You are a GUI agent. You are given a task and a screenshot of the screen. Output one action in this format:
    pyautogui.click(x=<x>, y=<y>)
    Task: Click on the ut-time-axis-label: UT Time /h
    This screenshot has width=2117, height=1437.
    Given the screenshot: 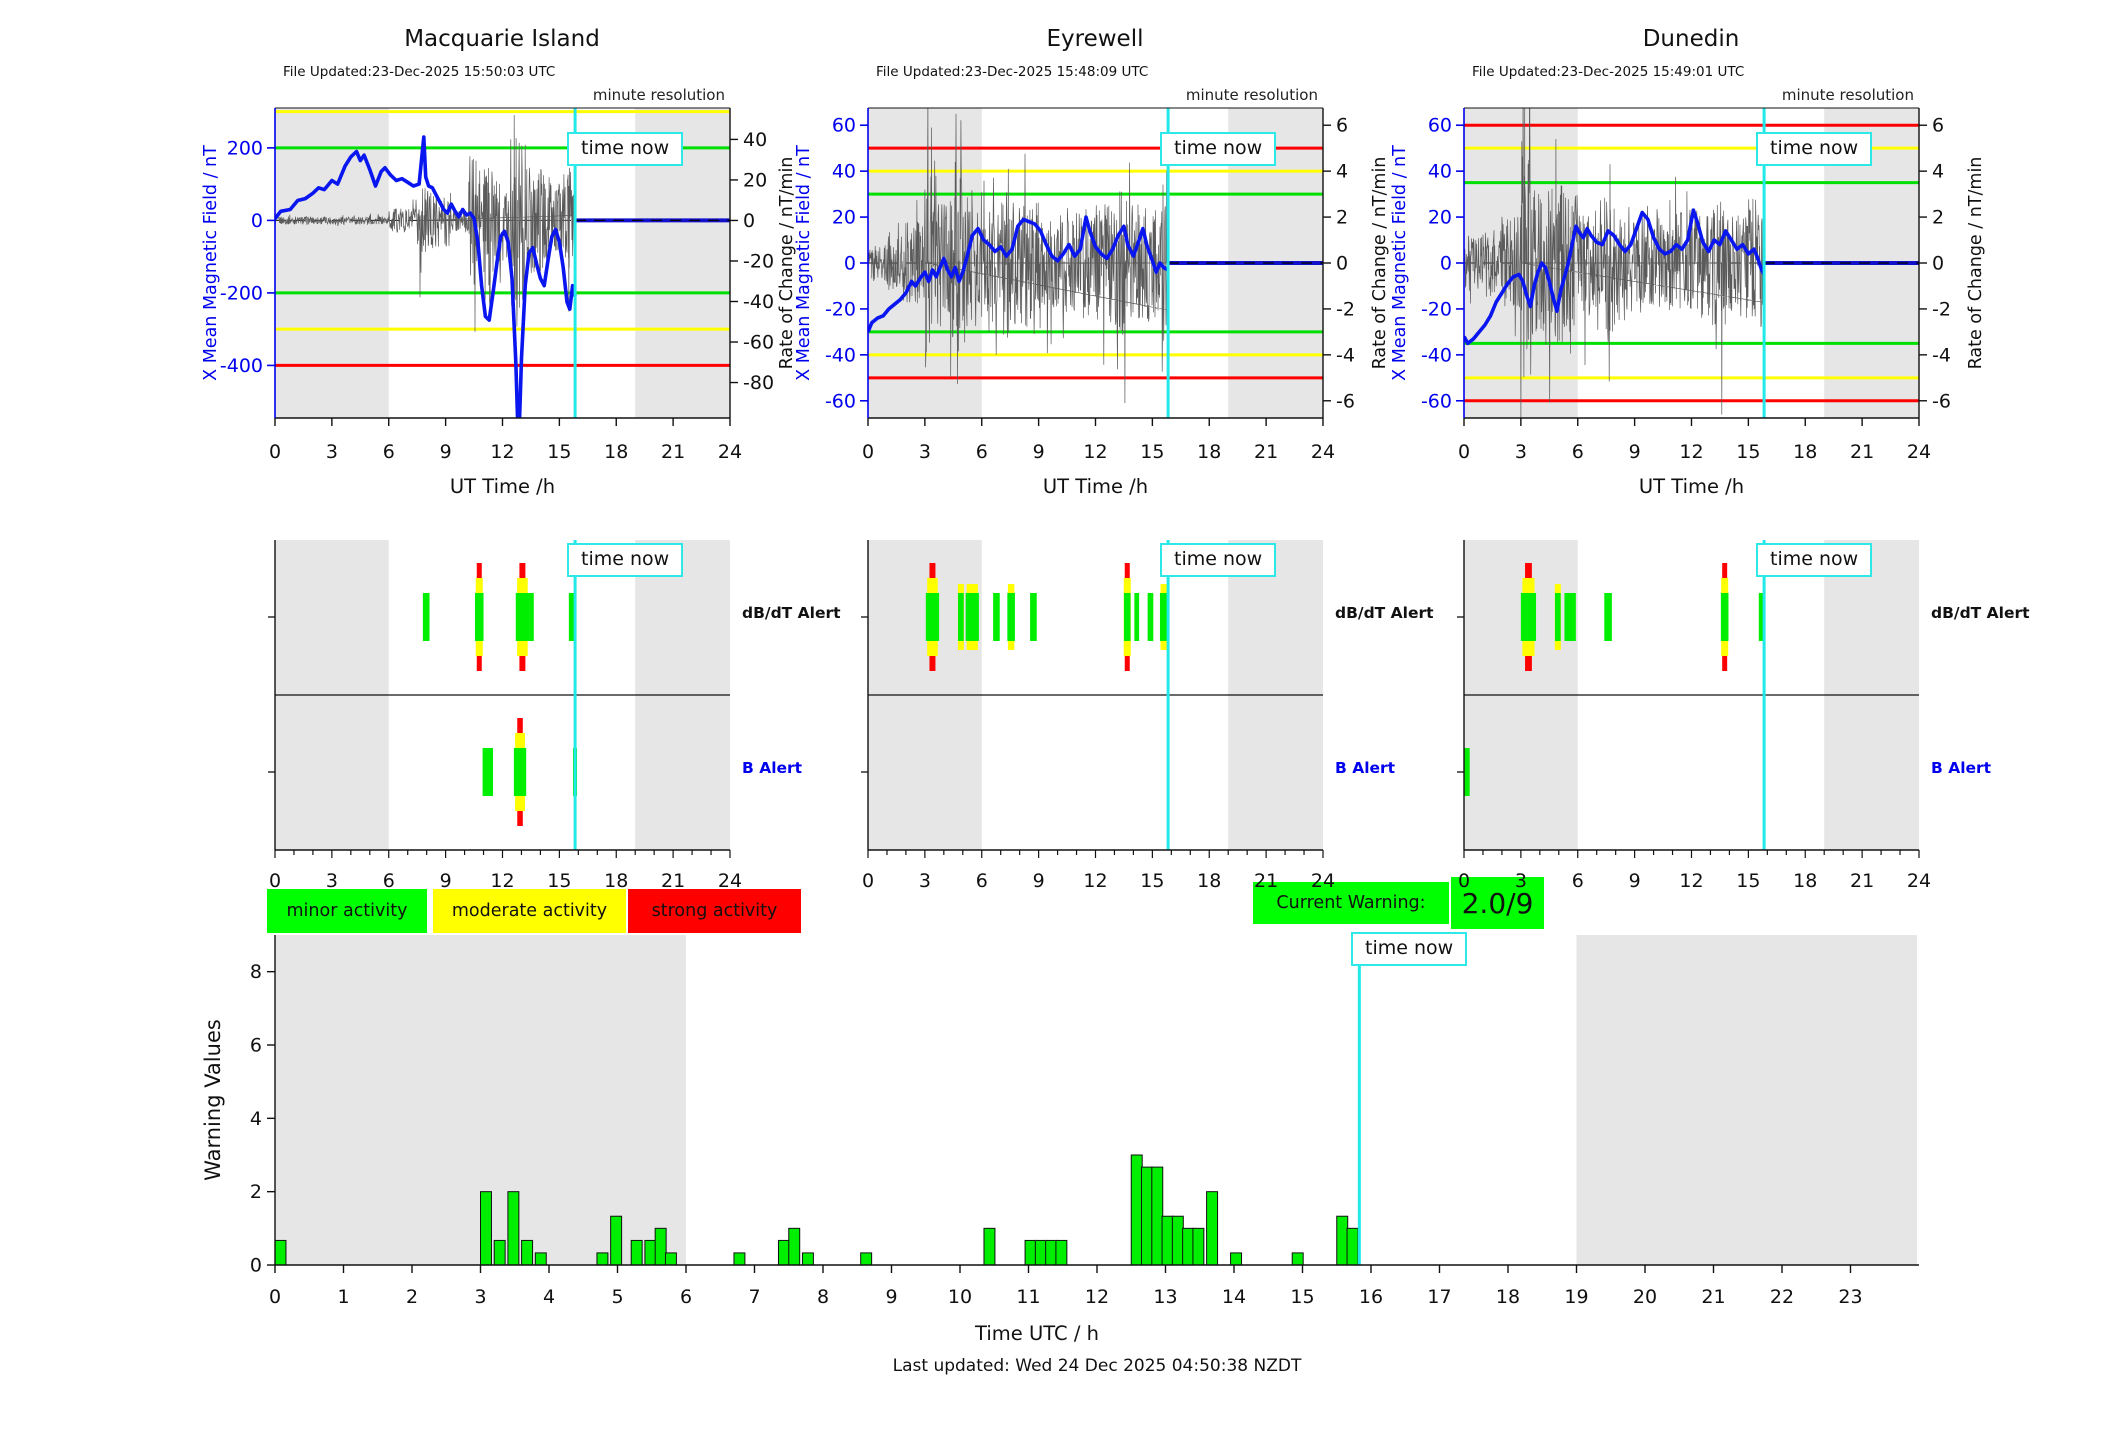 What is the action you would take?
    pyautogui.click(x=1095, y=486)
    